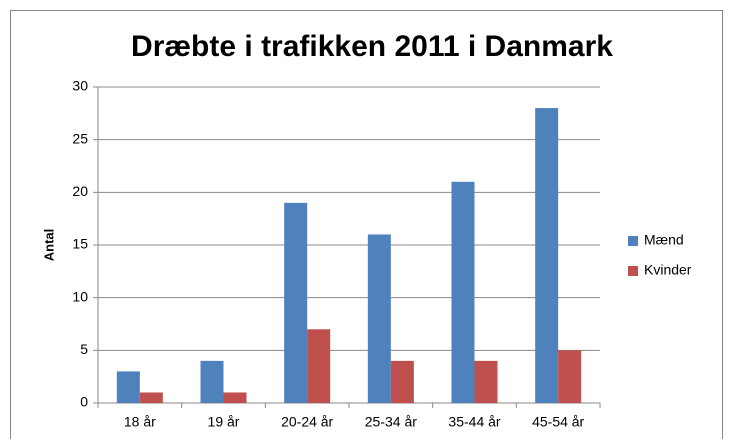  Describe the element at coordinates (80, 86) in the screenshot. I see `y-tick-label: 30` at that location.